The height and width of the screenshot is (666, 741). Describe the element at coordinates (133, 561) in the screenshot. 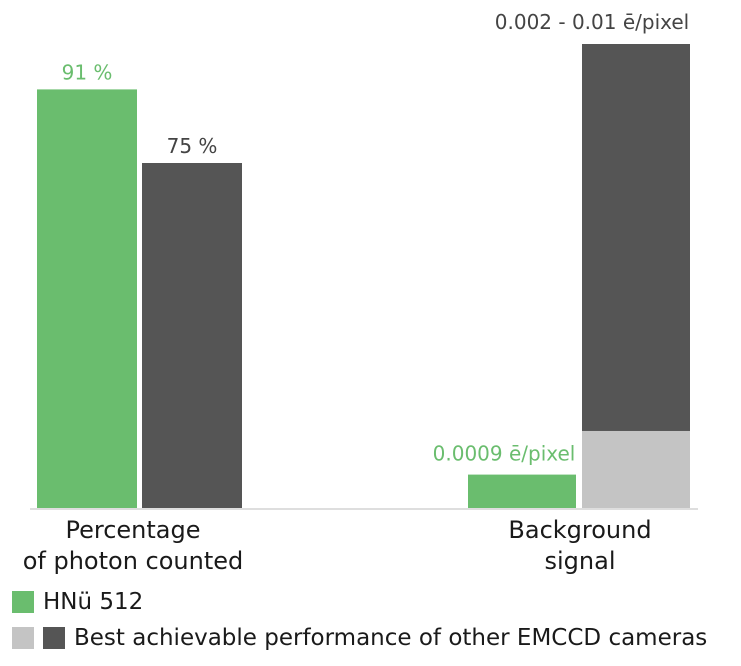

I see `category-label-photon-line-2: of photon counted` at that location.